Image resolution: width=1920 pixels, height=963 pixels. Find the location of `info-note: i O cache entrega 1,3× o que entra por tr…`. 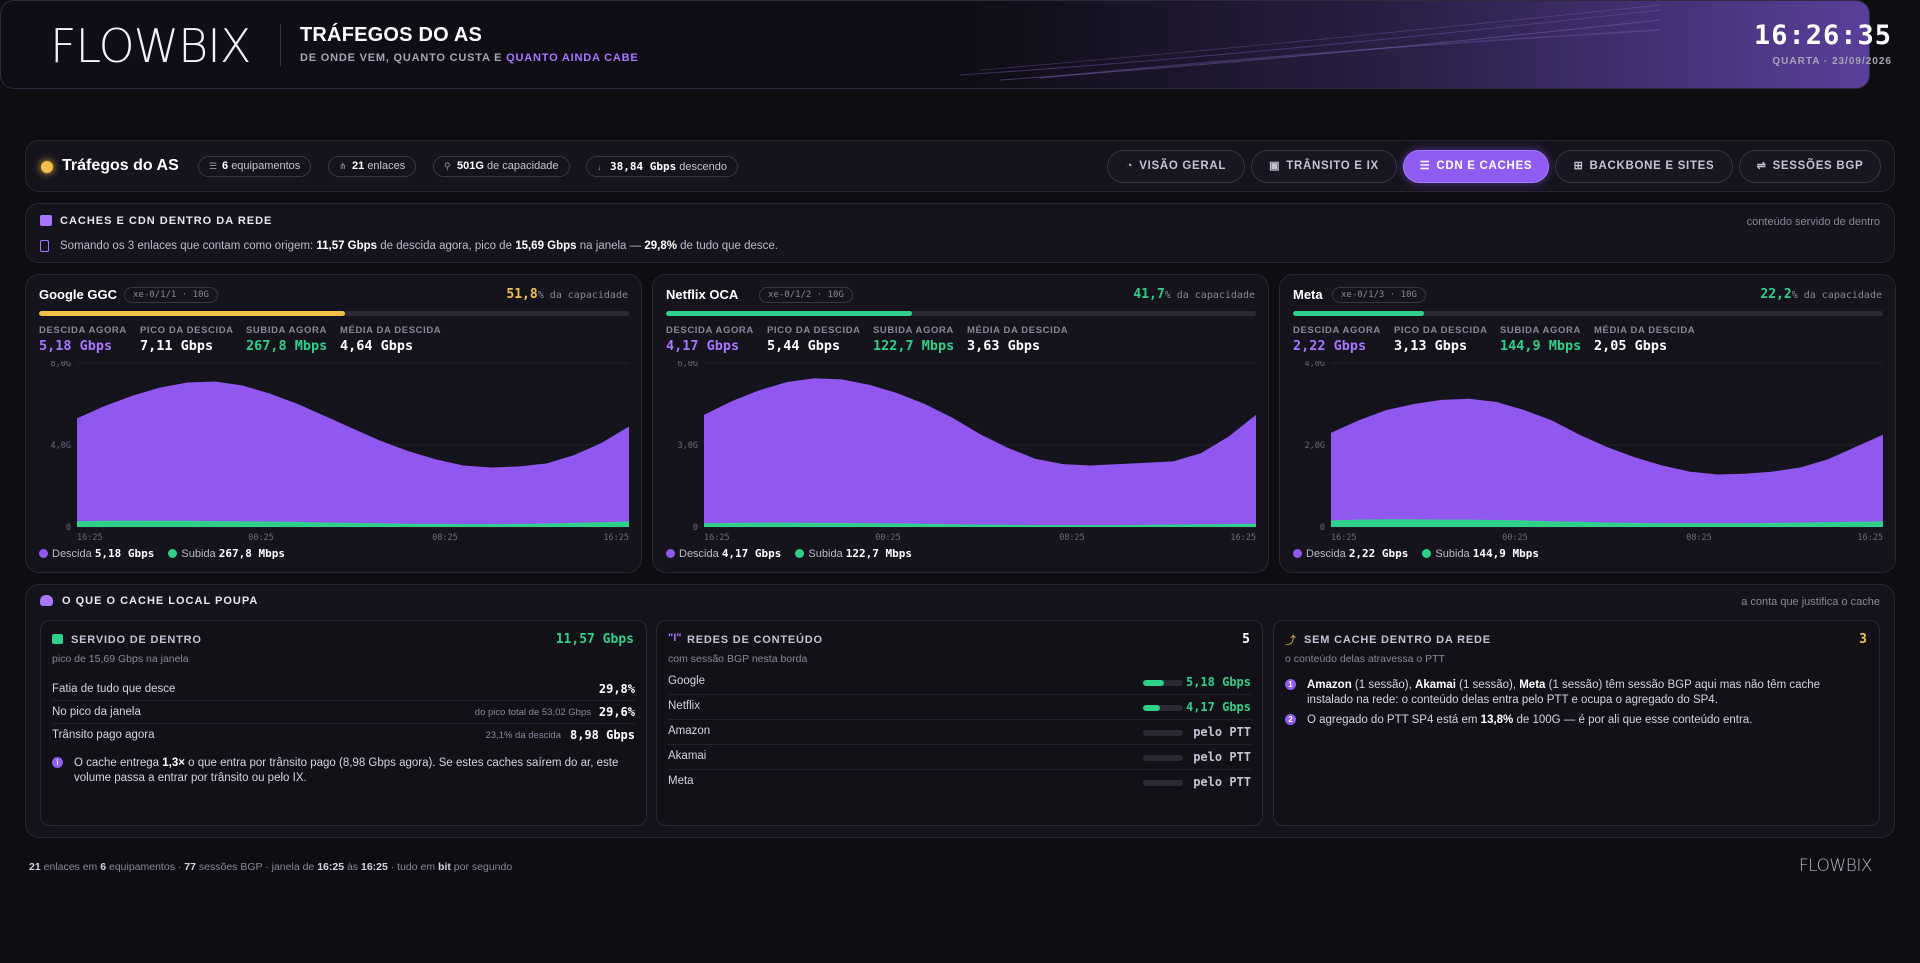

info-note: i O cache entrega 1,3× o que entra por tr… is located at coordinates (343, 771).